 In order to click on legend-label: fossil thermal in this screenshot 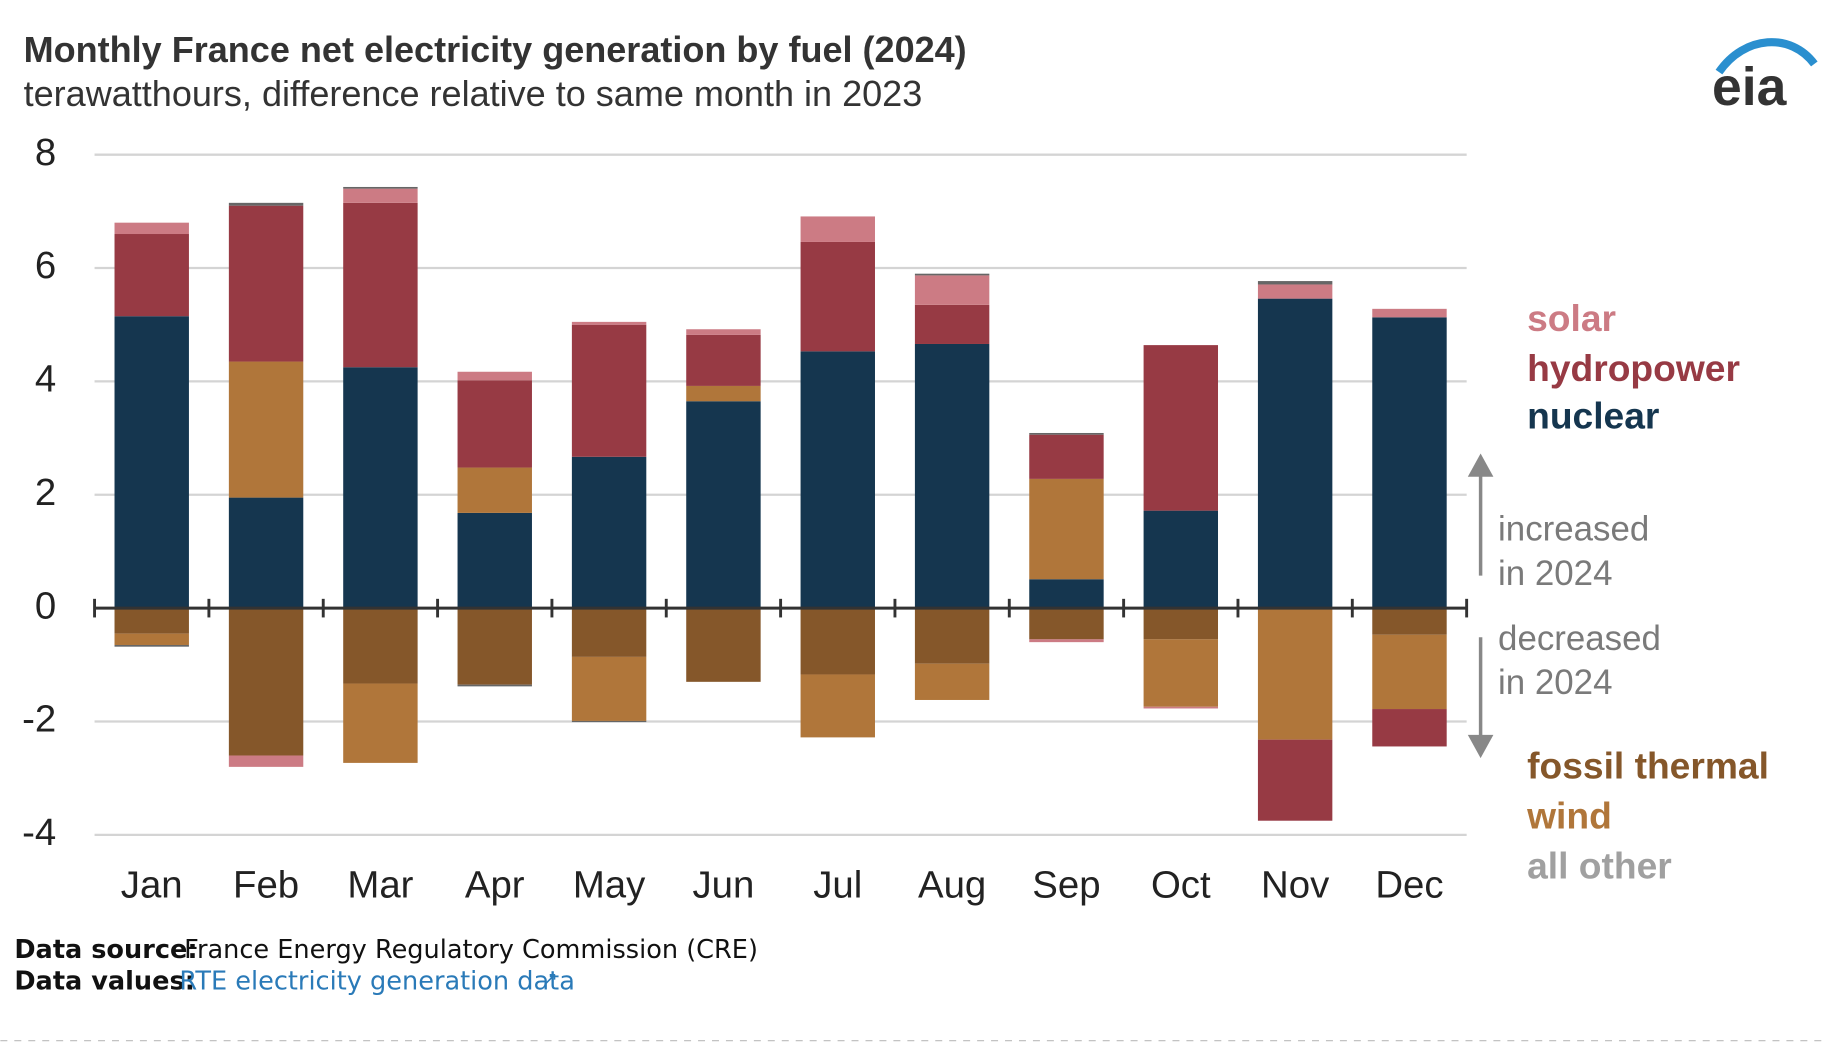, I will do `click(1648, 765)`.